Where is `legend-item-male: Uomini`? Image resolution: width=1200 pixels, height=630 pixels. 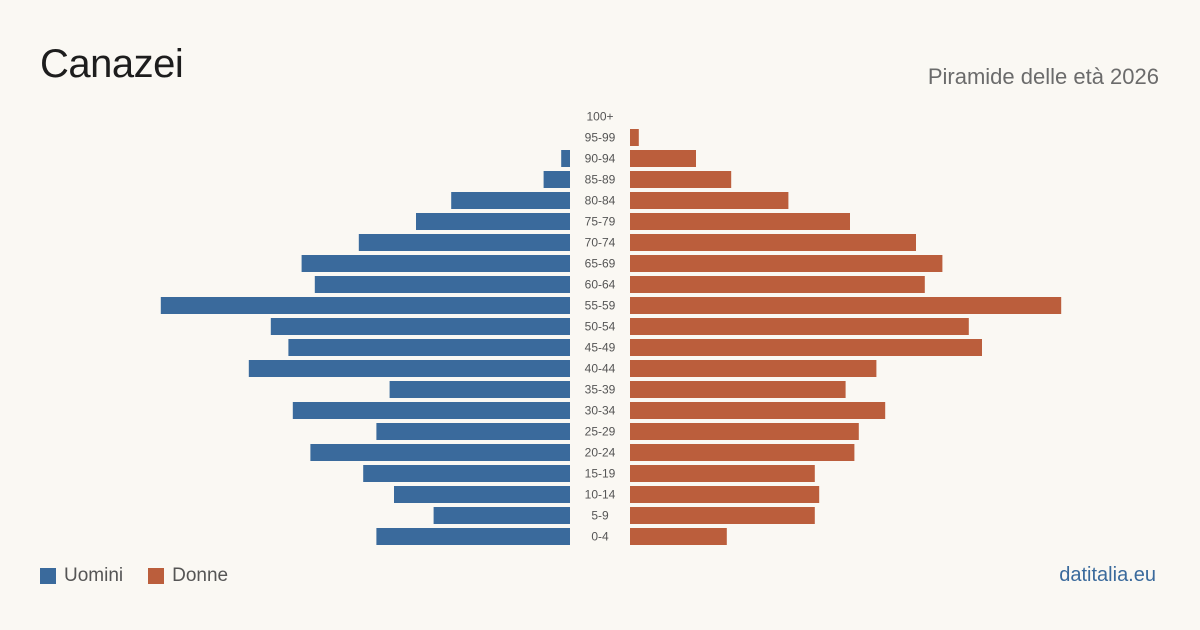
legend-item-male: Uomini is located at coordinates (81, 576).